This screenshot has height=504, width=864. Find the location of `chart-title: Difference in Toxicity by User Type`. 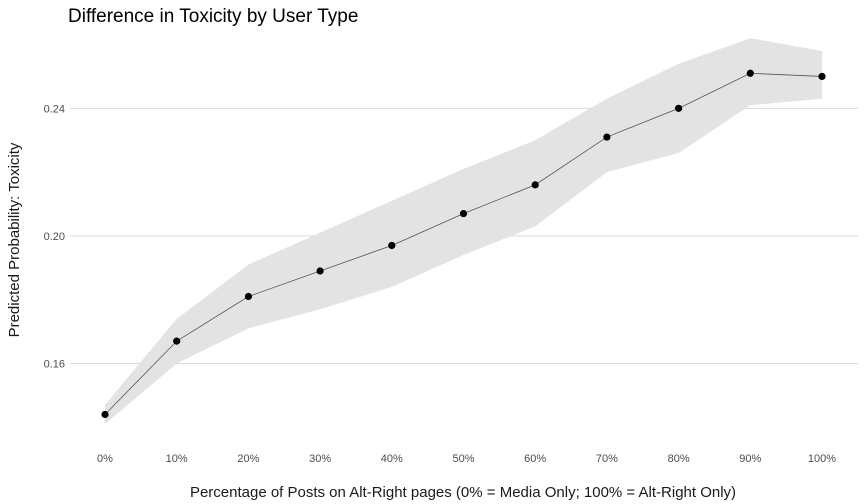

chart-title: Difference in Toxicity by User Type is located at coordinates (213, 16).